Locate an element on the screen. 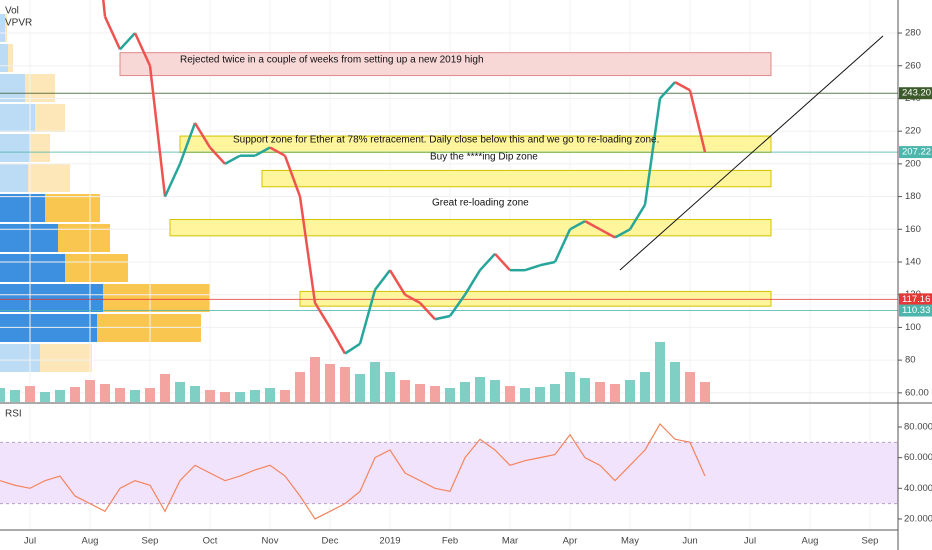 This screenshot has height=550, width=932. rsi-y-tick-label: 20.0000 is located at coordinates (918, 518).